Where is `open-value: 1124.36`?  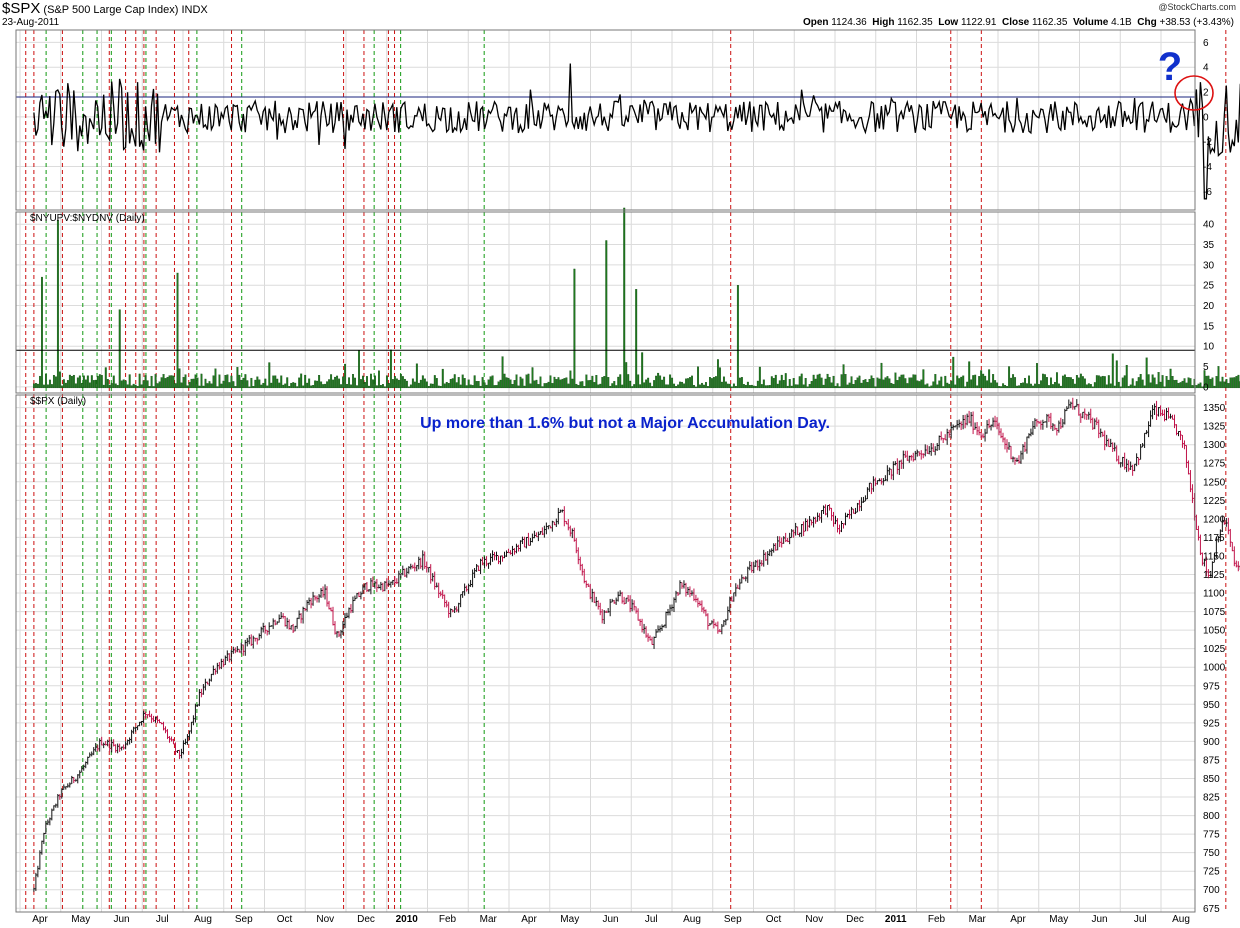
open-value: 1124.36 is located at coordinates (849, 22).